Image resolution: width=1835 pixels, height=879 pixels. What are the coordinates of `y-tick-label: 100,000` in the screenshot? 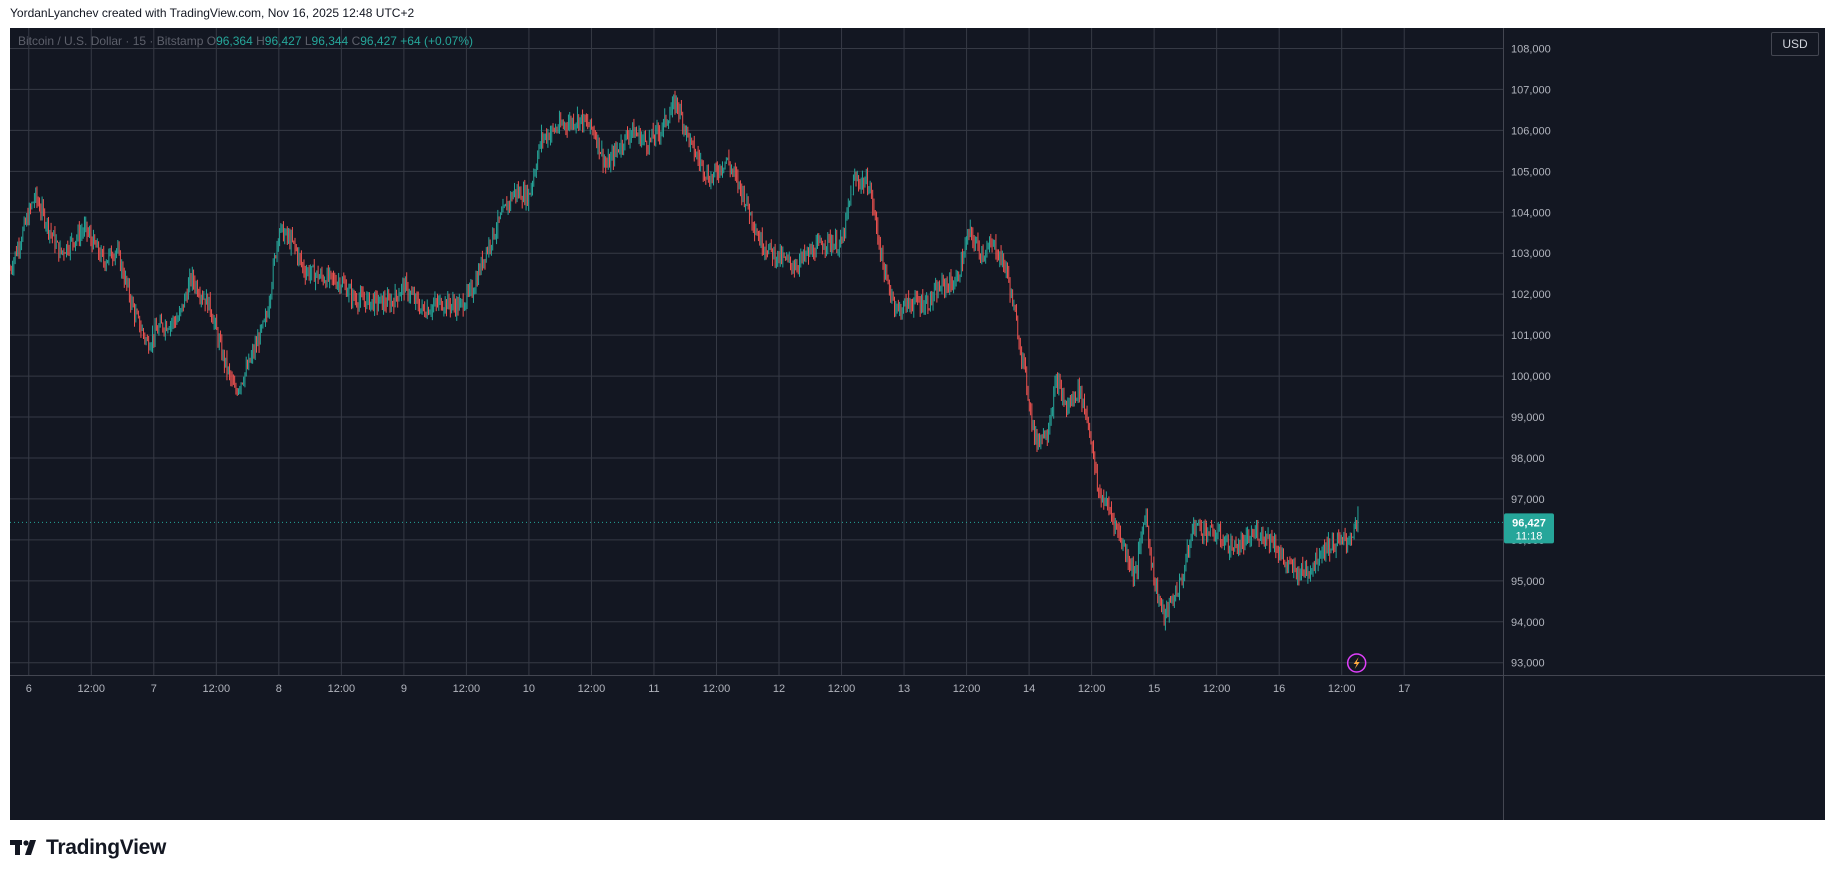 It's located at (1531, 377).